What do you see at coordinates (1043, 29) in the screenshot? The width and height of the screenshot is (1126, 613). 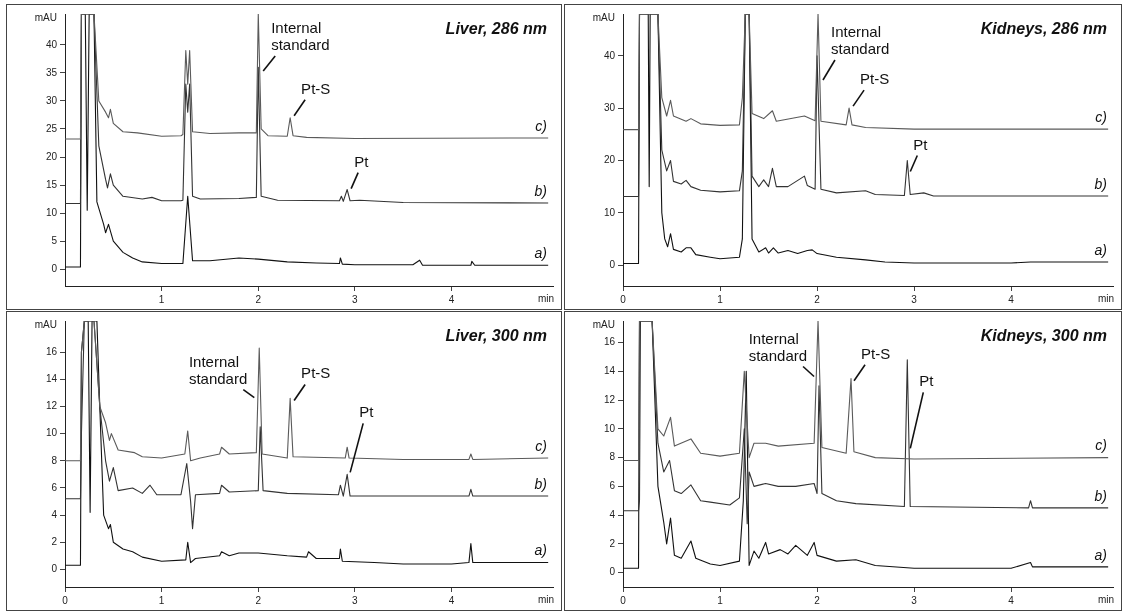 I see `chart-title: Kidneys, 286 nm` at bounding box center [1043, 29].